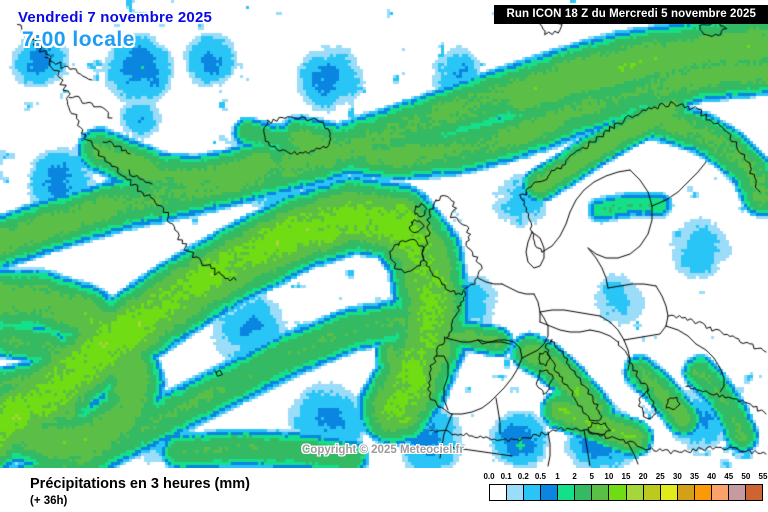 The height and width of the screenshot is (512, 768). Describe the element at coordinates (115, 17) in the screenshot. I see `forecast-date-label: Vendredi 7 novembre 2025` at that location.